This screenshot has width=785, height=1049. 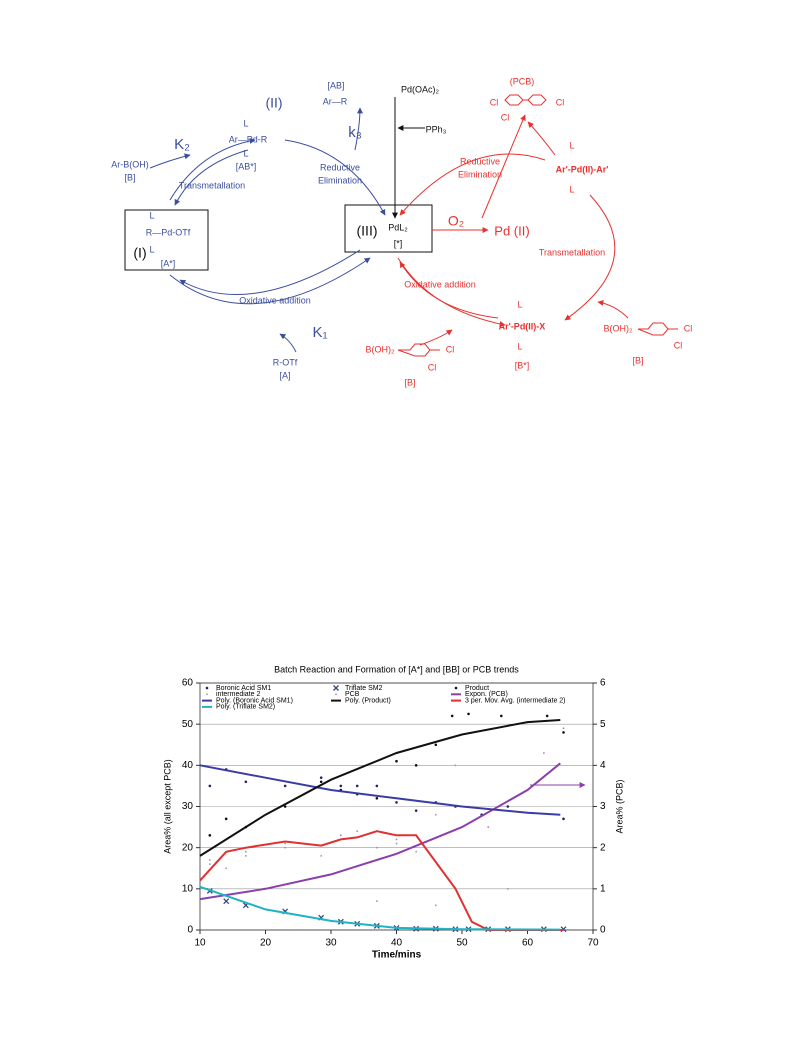 What do you see at coordinates (190, 930) in the screenshot?
I see `y-tick-label: 0` at bounding box center [190, 930].